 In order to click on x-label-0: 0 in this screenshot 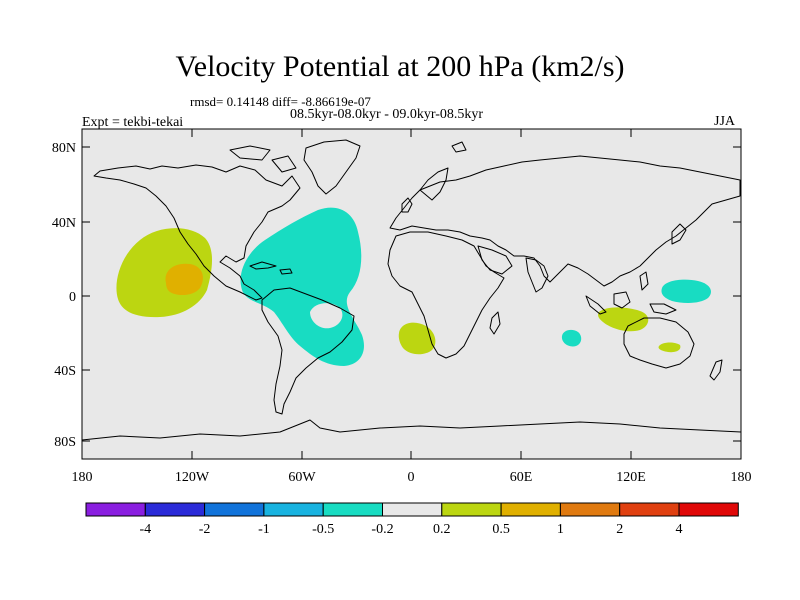, I will do `click(411, 477)`.